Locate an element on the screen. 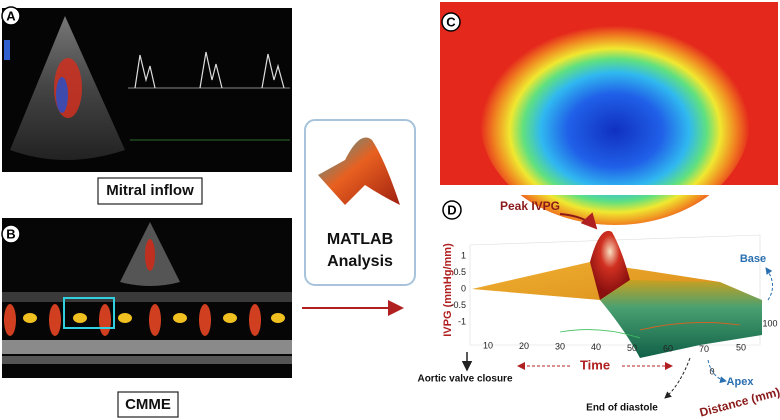  annotation: Base is located at coordinates (753, 259).